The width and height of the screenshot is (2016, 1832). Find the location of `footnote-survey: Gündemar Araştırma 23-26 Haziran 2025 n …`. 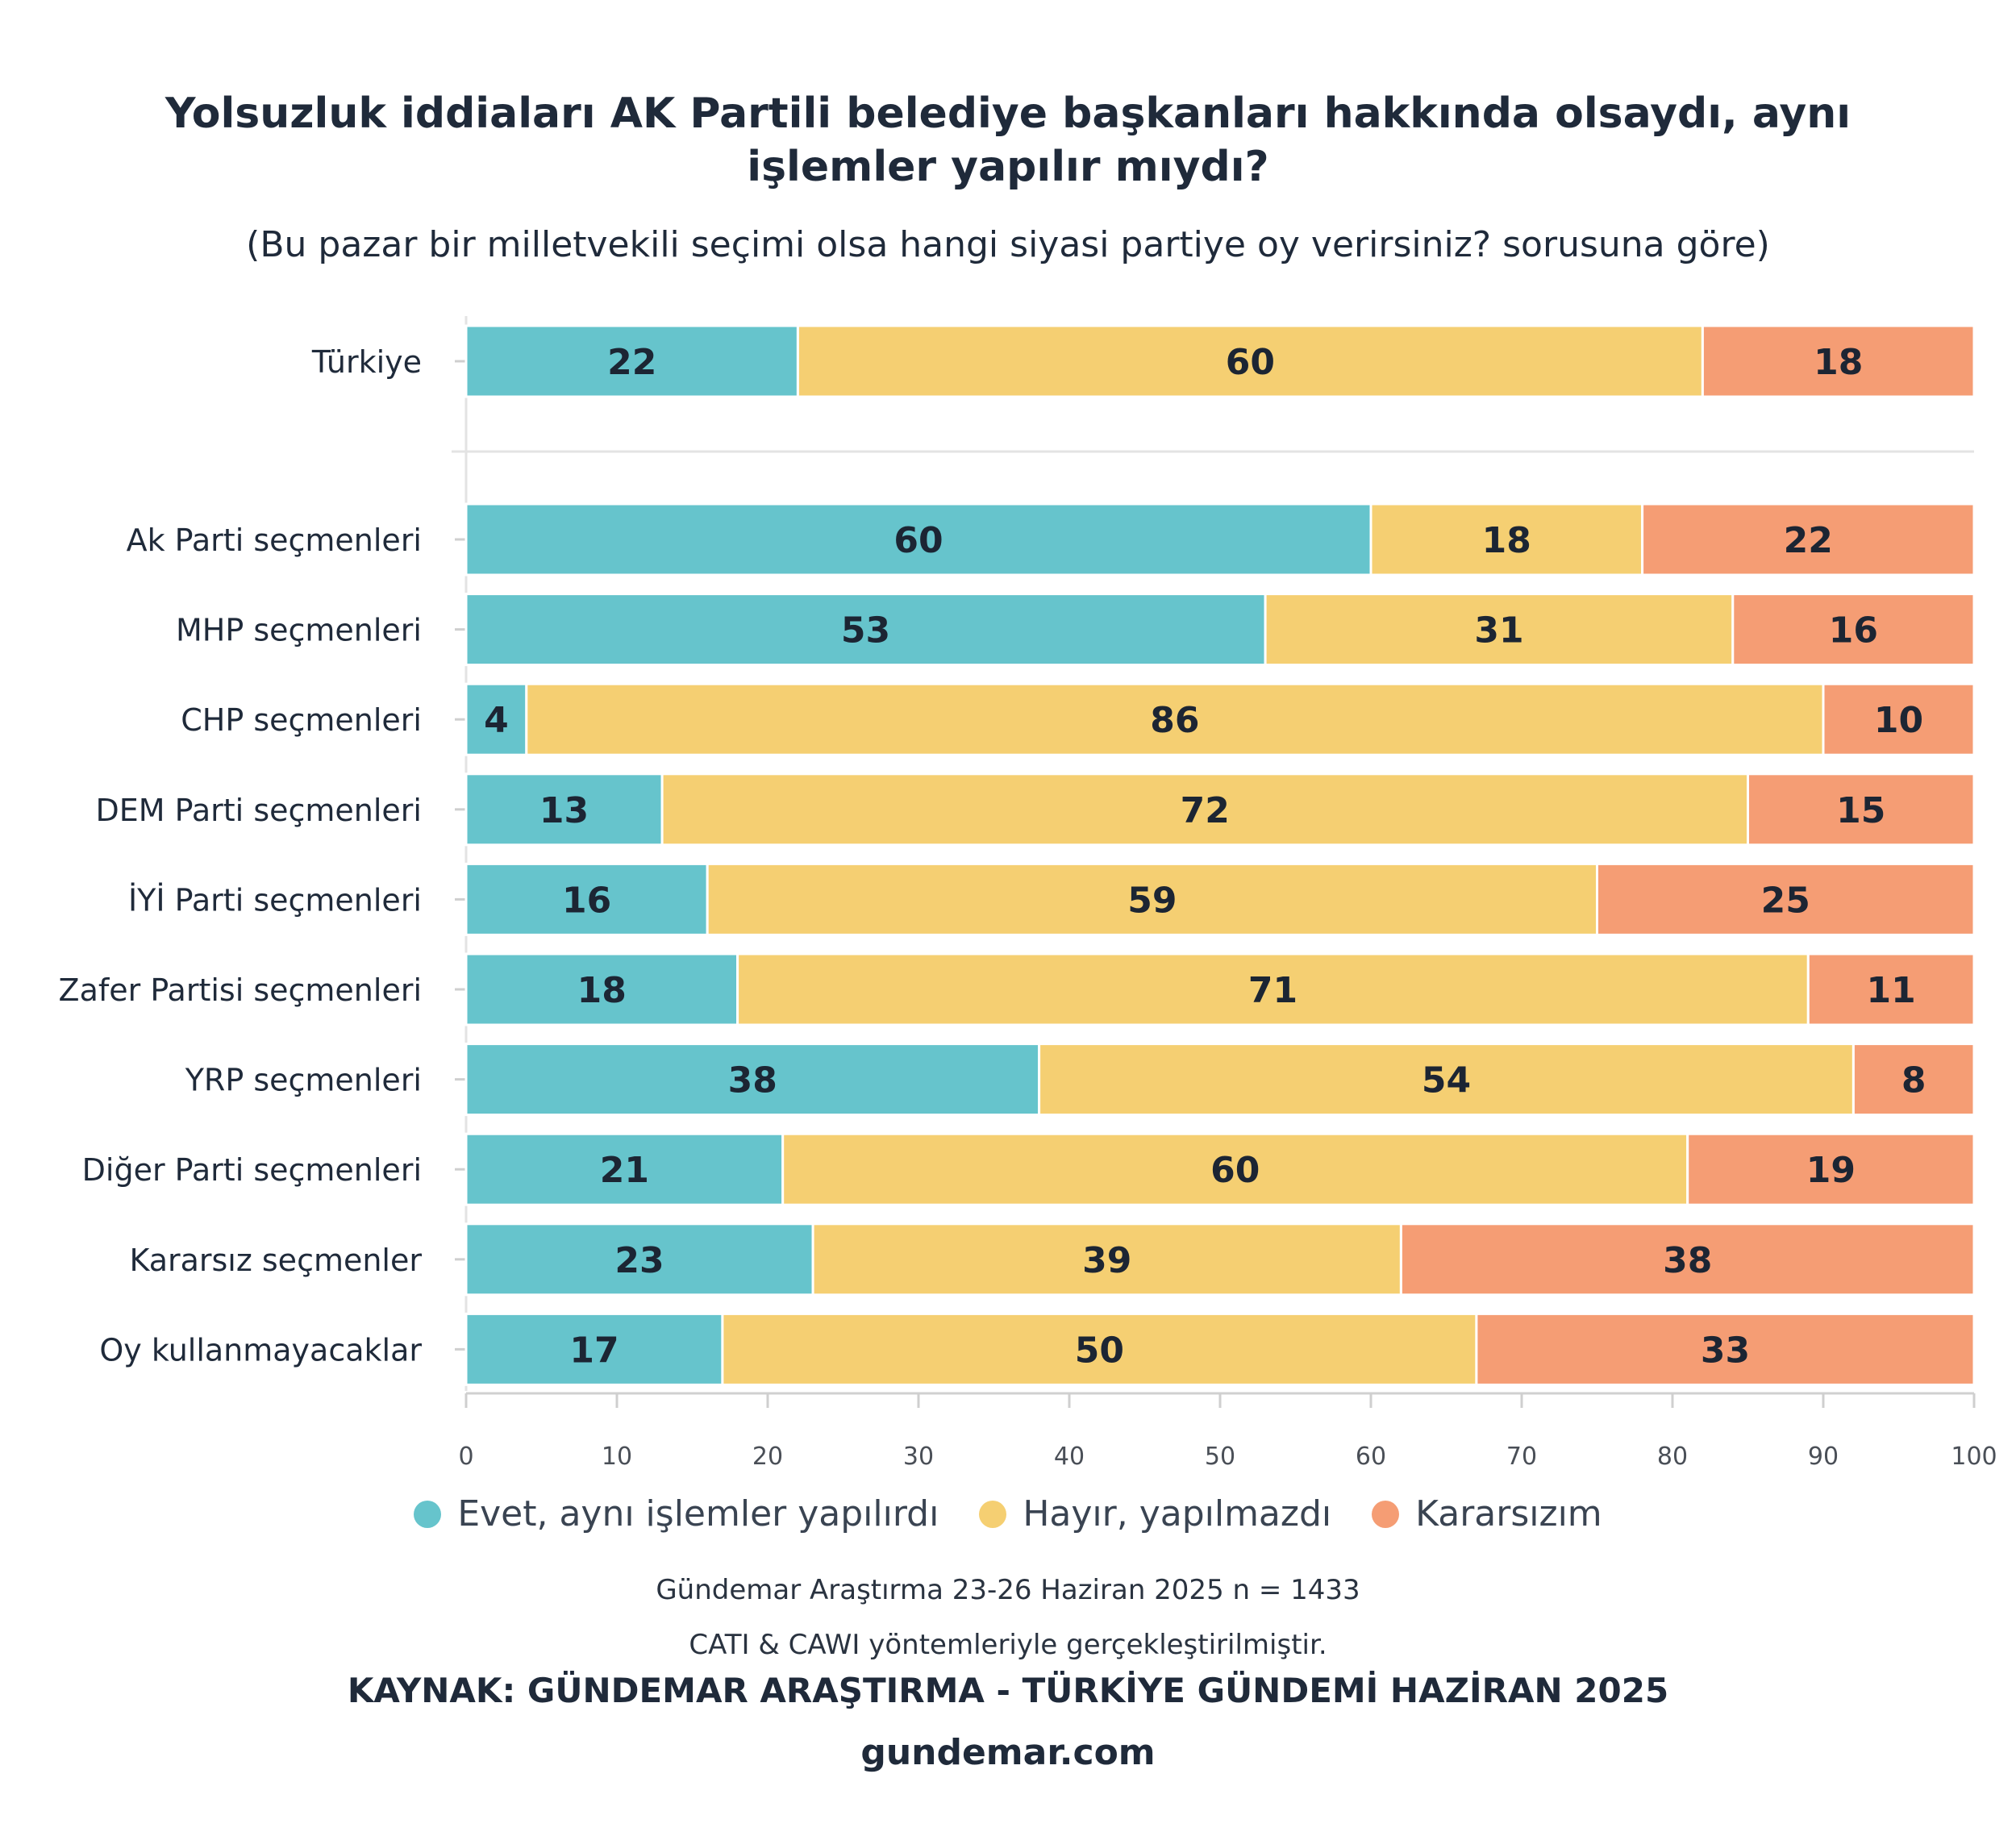

footnote-survey: Gündemar Araştırma 23-26 Haziran 2025 n … is located at coordinates (1008, 1590).